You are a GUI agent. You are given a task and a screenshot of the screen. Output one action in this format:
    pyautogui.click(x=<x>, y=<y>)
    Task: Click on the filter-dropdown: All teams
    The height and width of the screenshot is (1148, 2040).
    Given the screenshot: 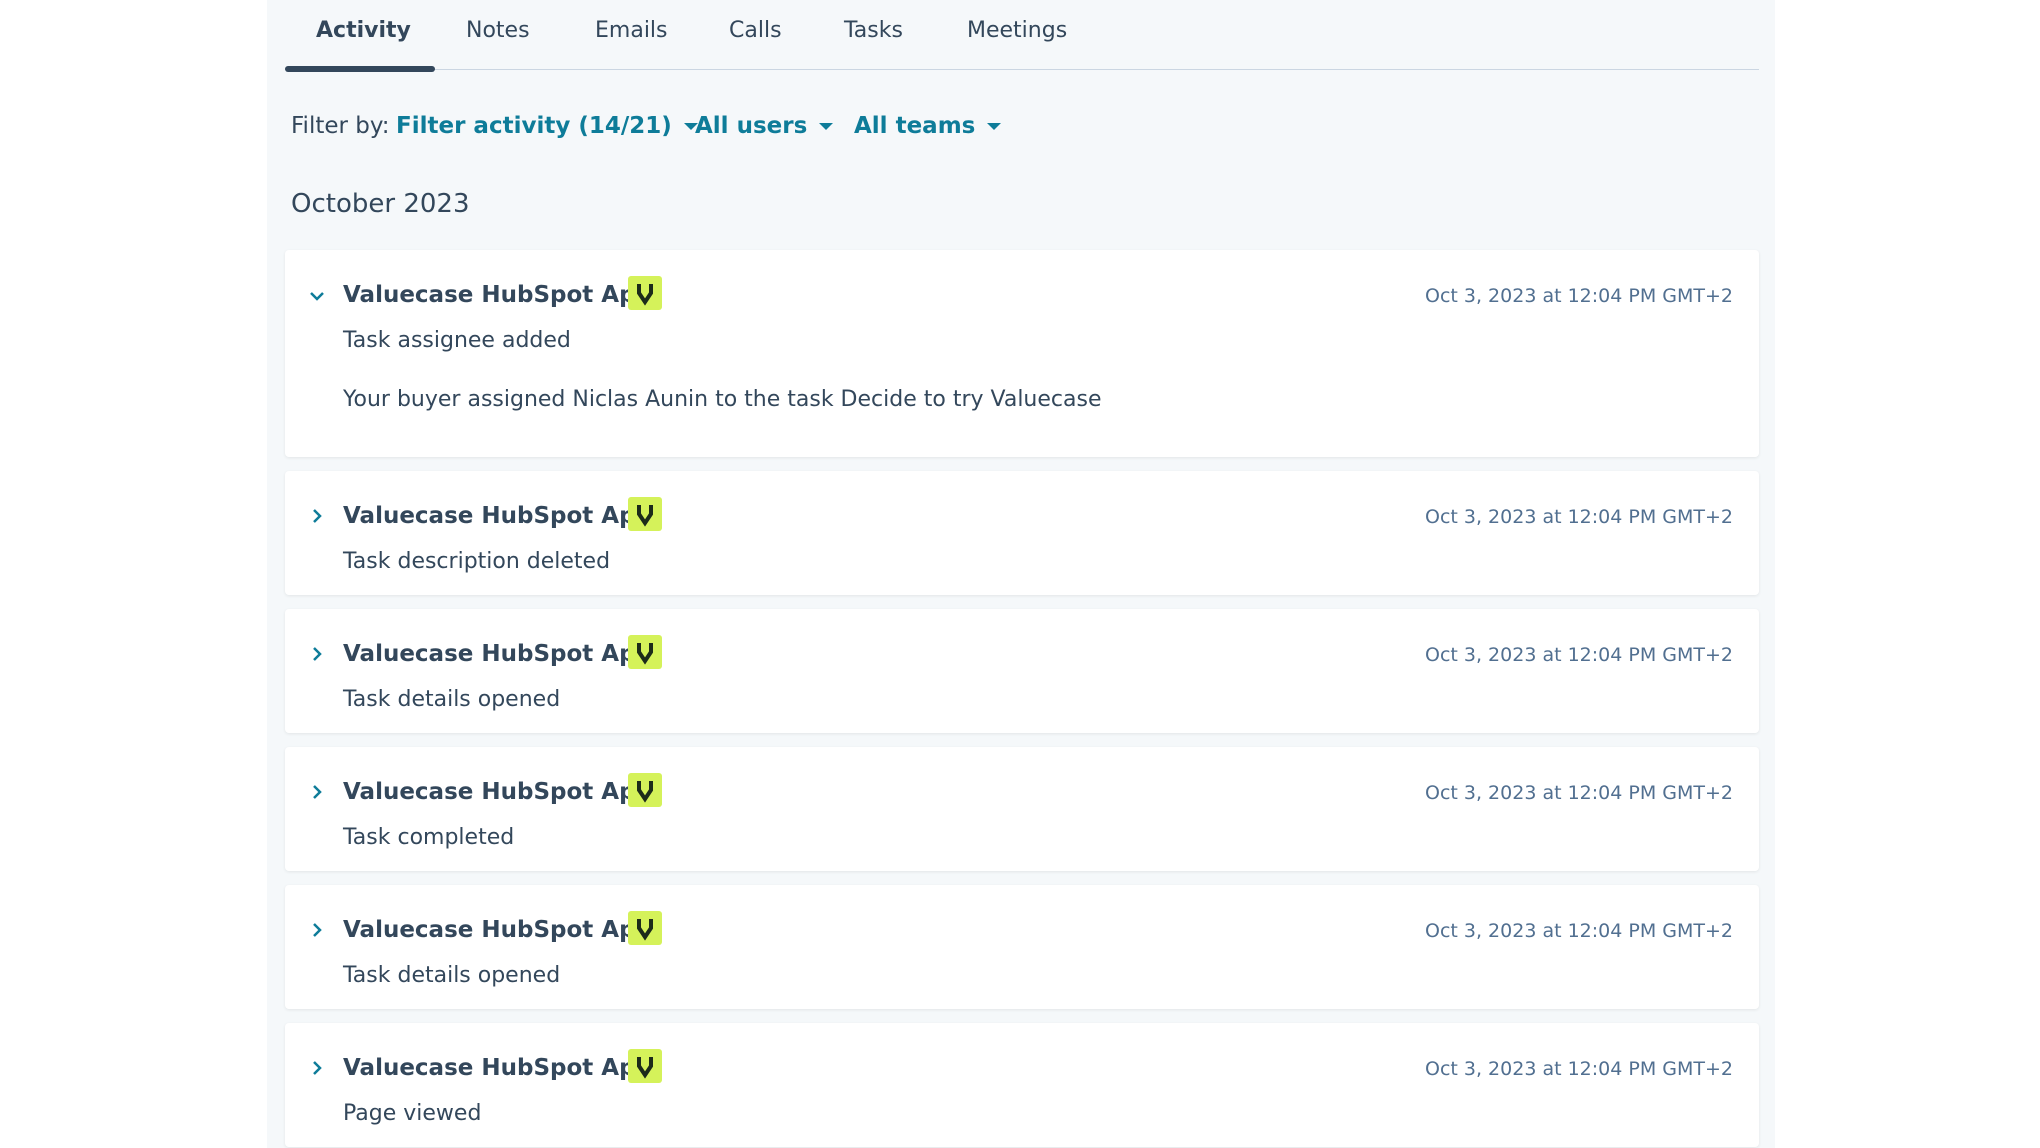 What is the action you would take?
    pyautogui.click(x=927, y=126)
    